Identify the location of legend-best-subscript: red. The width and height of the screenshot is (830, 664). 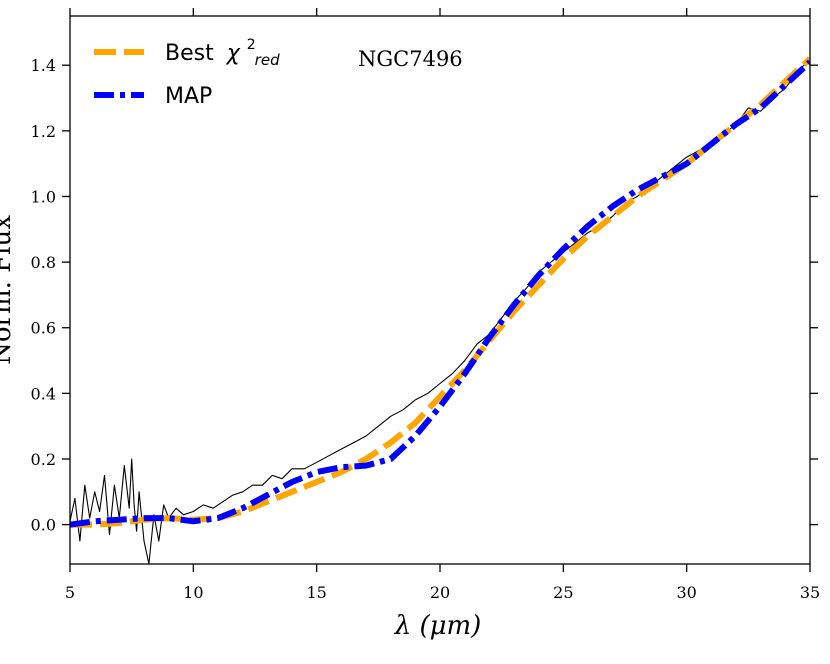
(267, 60).